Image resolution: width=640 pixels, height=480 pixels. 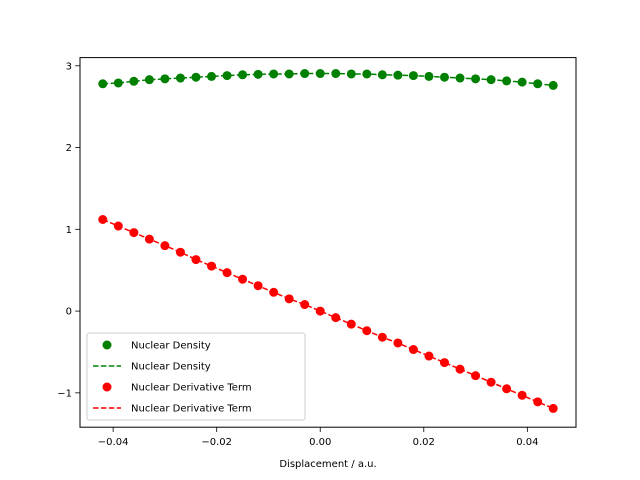 I want to click on legend-label-1: Nuclear Density, so click(x=171, y=367).